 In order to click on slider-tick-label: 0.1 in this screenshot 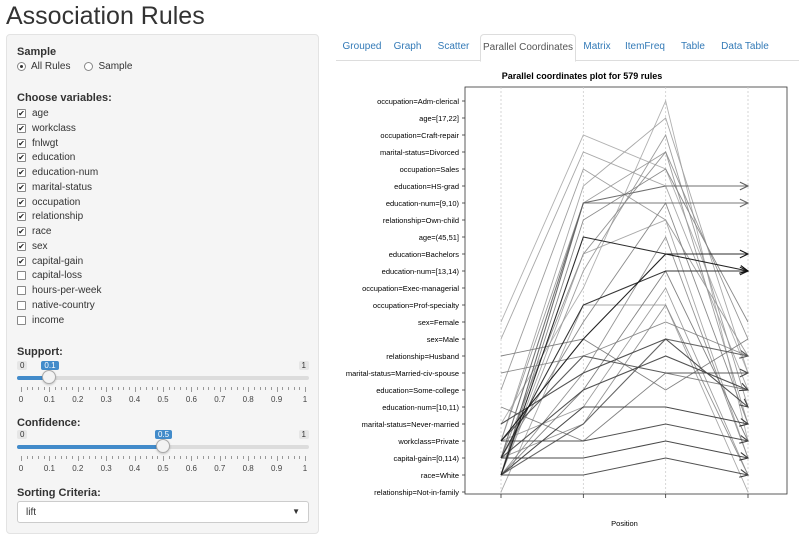, I will do `click(49, 399)`.